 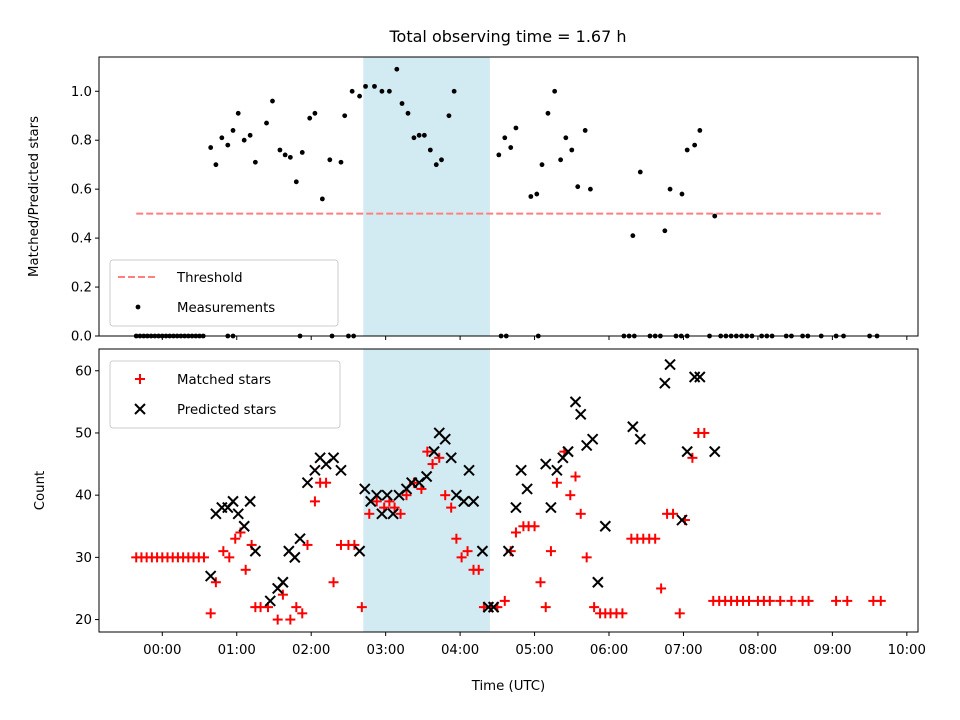 I want to click on legend-cross-marker, so click(x=140, y=409).